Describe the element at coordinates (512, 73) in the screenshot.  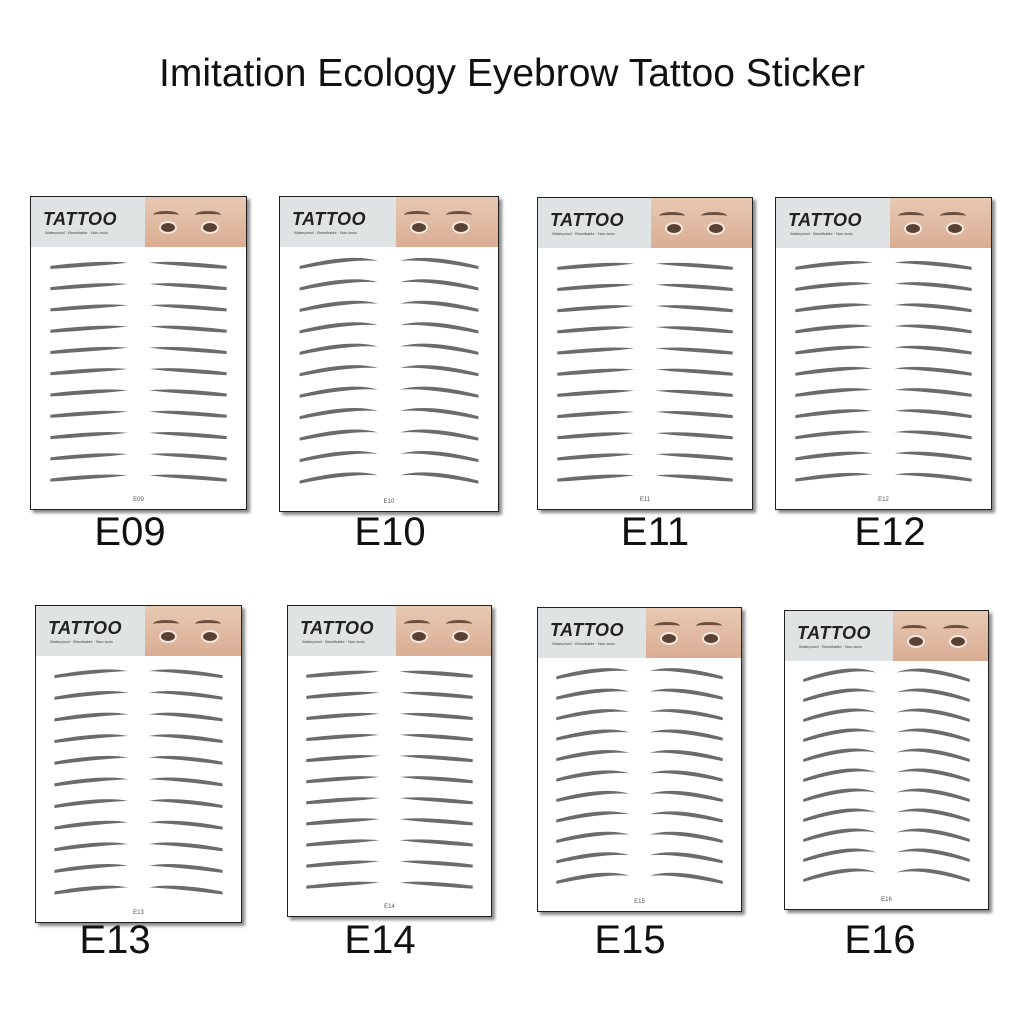
I see `page-title: Imitation Ecology Eyebrow Tattoo Sticker` at that location.